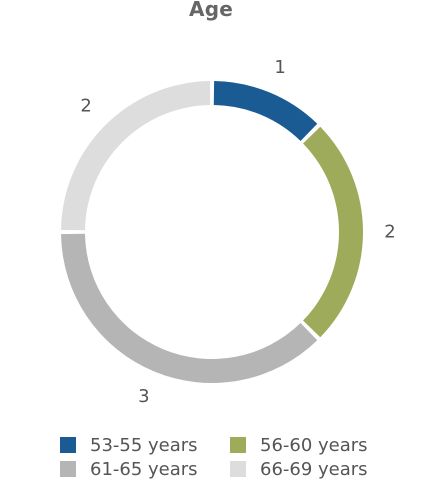  What do you see at coordinates (211, 10) in the screenshot?
I see `chart-title: Age` at bounding box center [211, 10].